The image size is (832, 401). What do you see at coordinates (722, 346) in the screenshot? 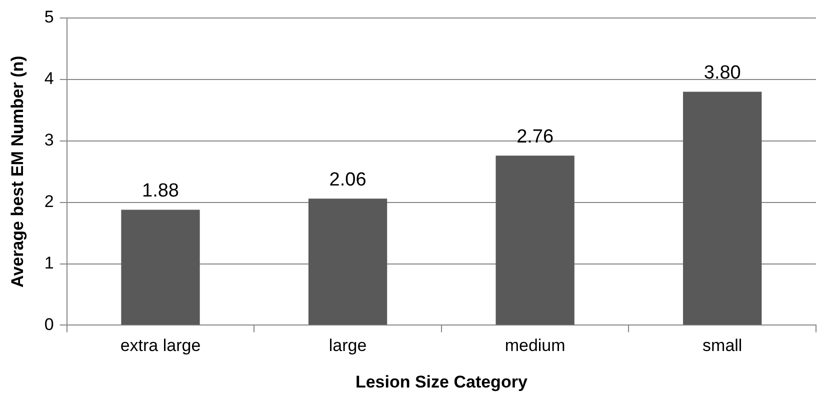
I see `x-tick-label: small` at bounding box center [722, 346].